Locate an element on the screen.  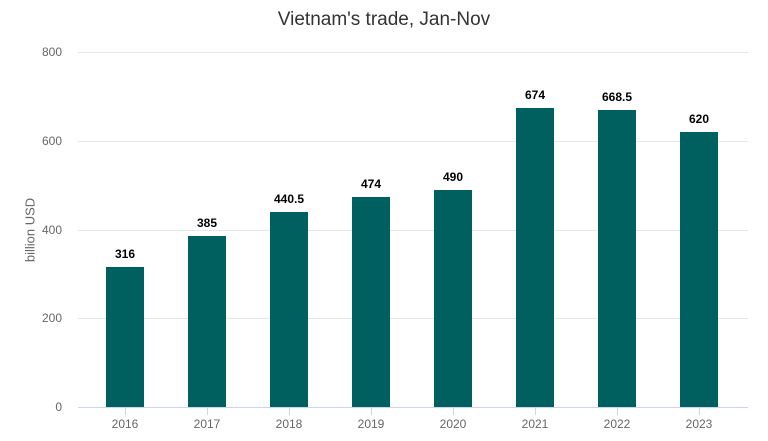
bar-2020 is located at coordinates (453, 298).